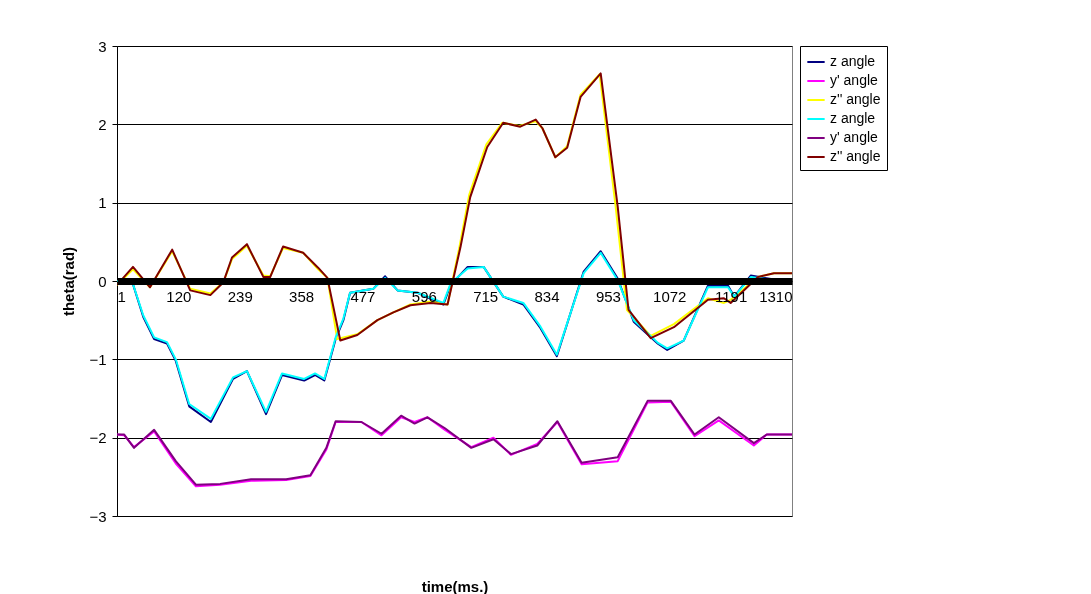 The image size is (1091, 594). What do you see at coordinates (98, 359) in the screenshot?
I see `y-tick-label: −1` at bounding box center [98, 359].